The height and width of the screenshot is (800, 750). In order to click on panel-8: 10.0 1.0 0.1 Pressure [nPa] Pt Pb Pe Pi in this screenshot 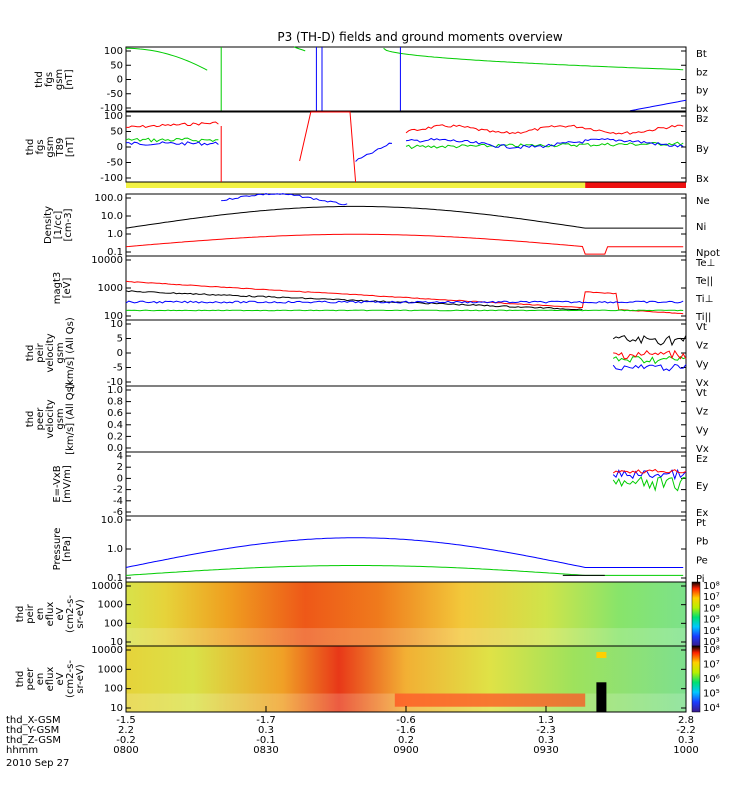, I will do `click(380, 550)`.